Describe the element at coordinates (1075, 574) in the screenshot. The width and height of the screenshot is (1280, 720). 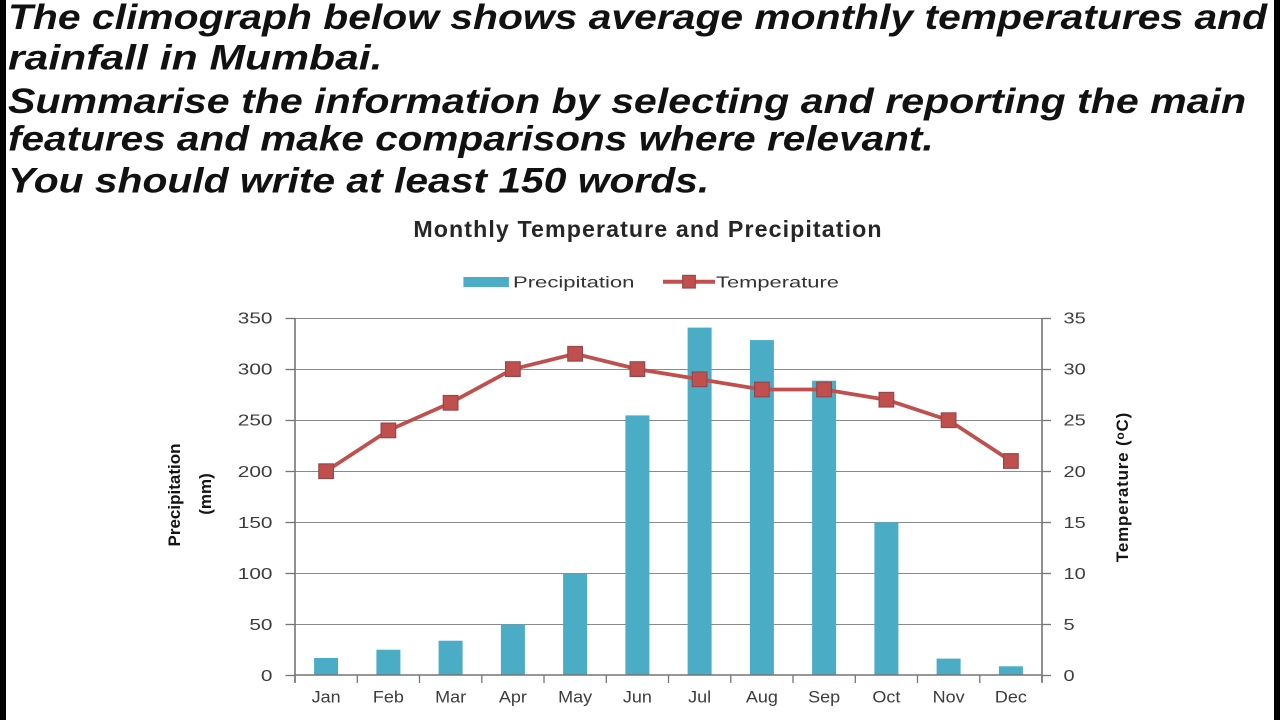
I see `svg-text: 10` at that location.